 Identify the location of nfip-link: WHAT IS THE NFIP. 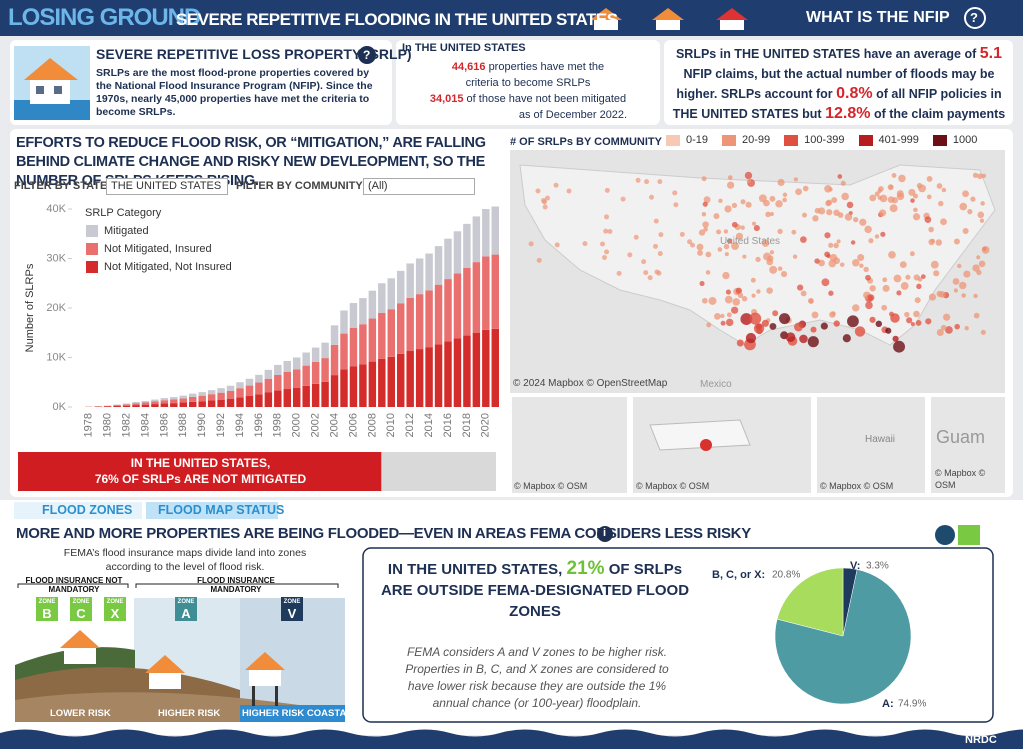
(878, 17).